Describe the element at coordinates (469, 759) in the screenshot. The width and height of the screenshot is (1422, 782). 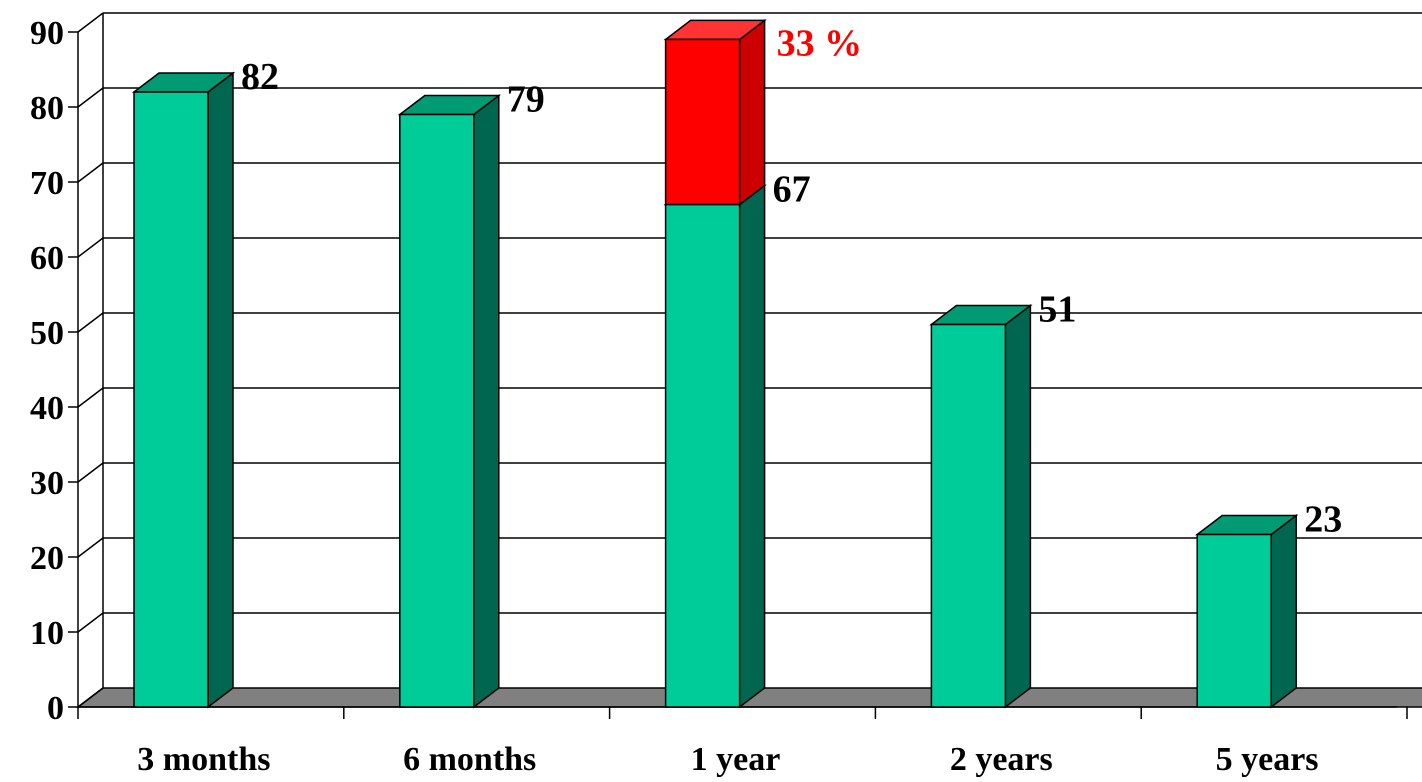
I see `x-category-label: 6 months` at that location.